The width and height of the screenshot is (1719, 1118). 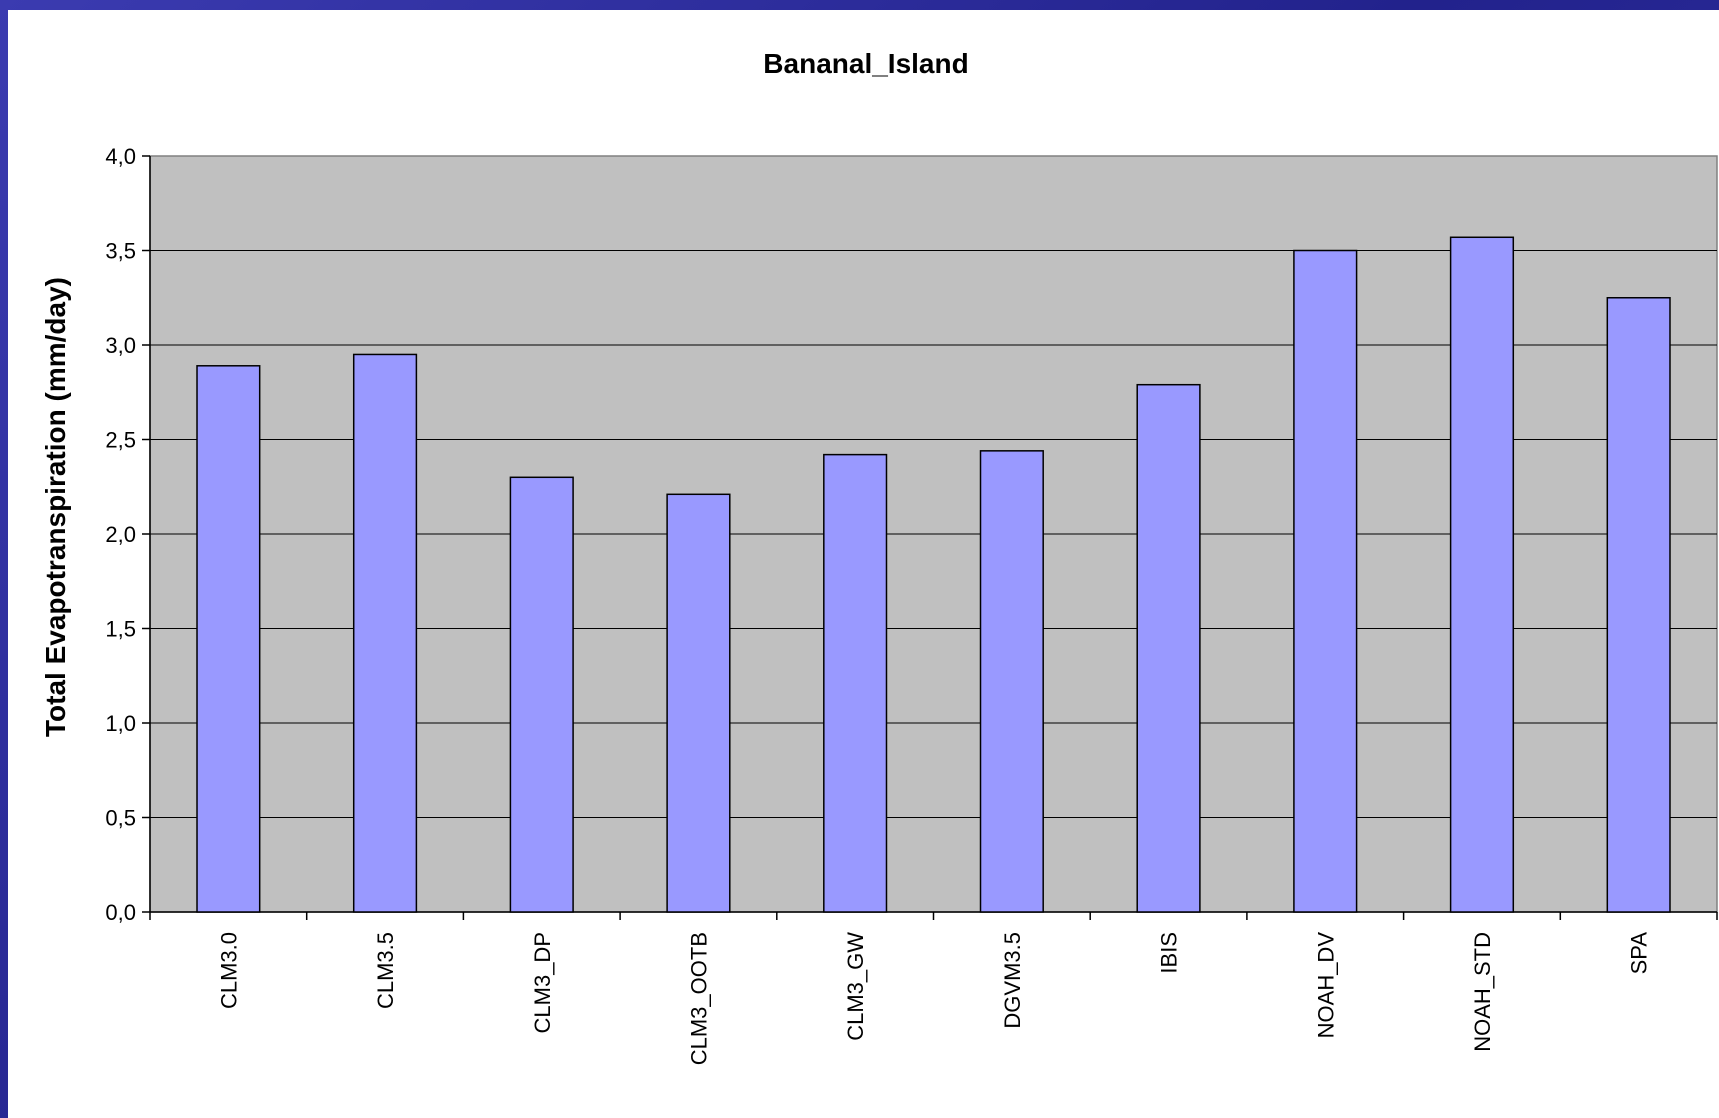 I want to click on x-category-label: CLM3_GW, so click(x=855, y=986).